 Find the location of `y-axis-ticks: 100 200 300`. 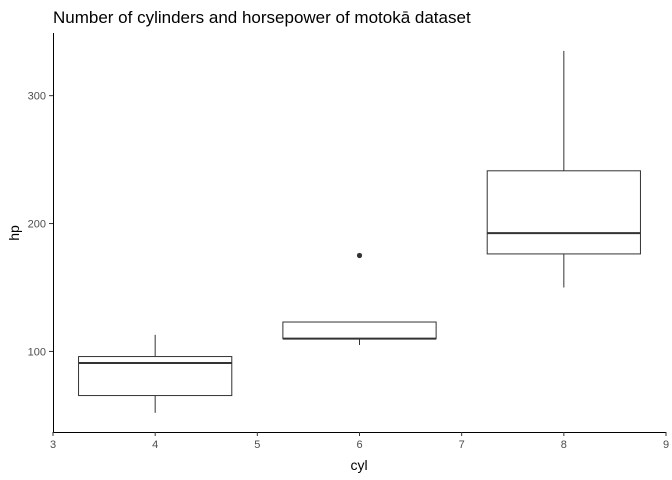

y-axis-ticks: 100 200 300 is located at coordinates (40, 224).